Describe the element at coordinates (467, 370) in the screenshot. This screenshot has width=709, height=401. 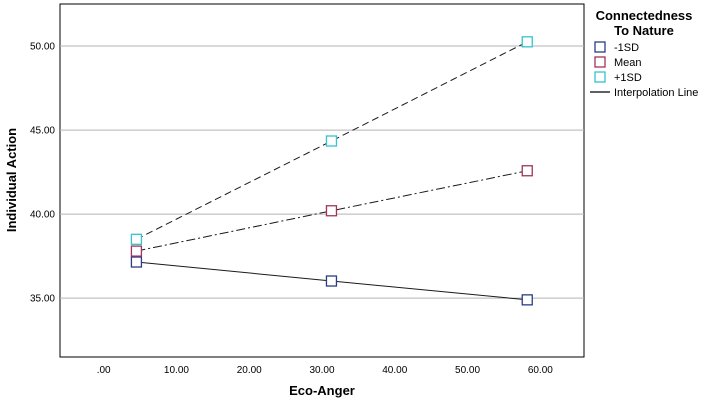
I see `x-tick-label: 50.00` at that location.